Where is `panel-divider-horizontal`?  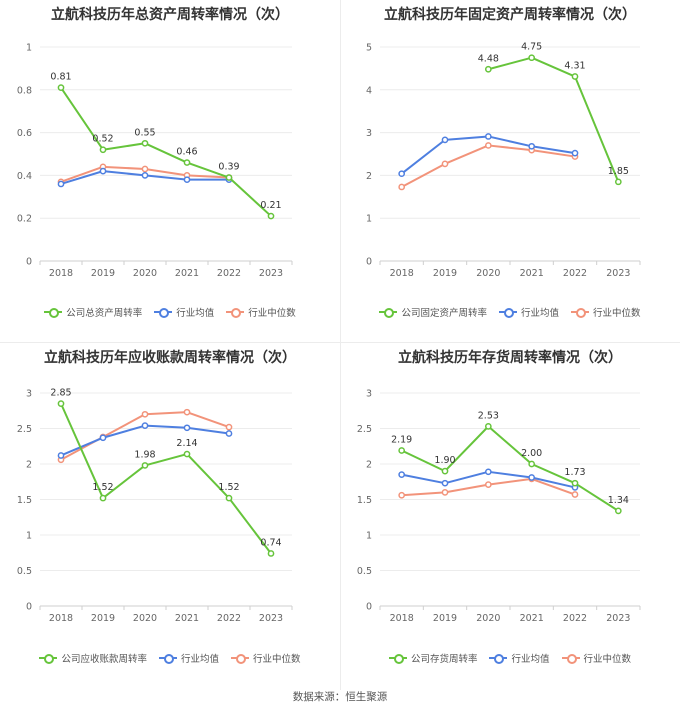 panel-divider-horizontal is located at coordinates (340, 342).